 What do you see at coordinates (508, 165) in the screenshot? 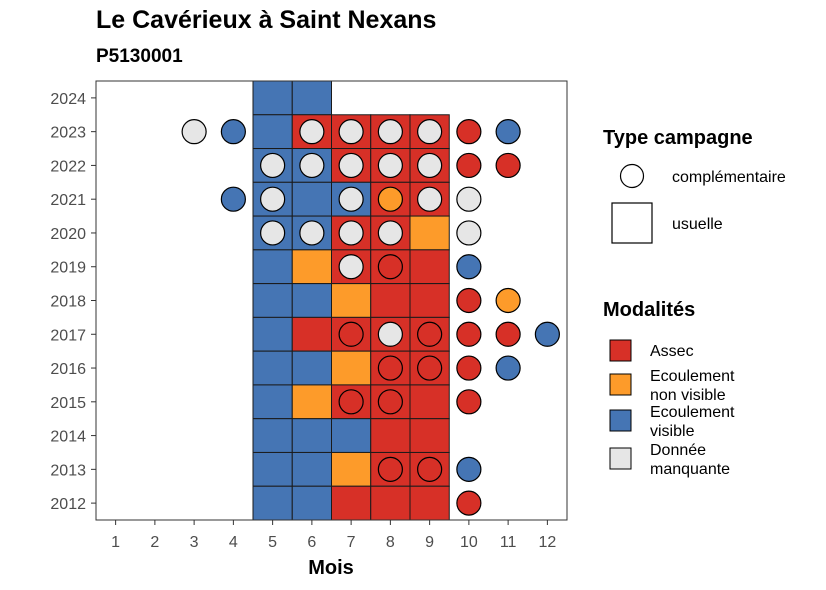
I see `point-2022-m11-assec` at bounding box center [508, 165].